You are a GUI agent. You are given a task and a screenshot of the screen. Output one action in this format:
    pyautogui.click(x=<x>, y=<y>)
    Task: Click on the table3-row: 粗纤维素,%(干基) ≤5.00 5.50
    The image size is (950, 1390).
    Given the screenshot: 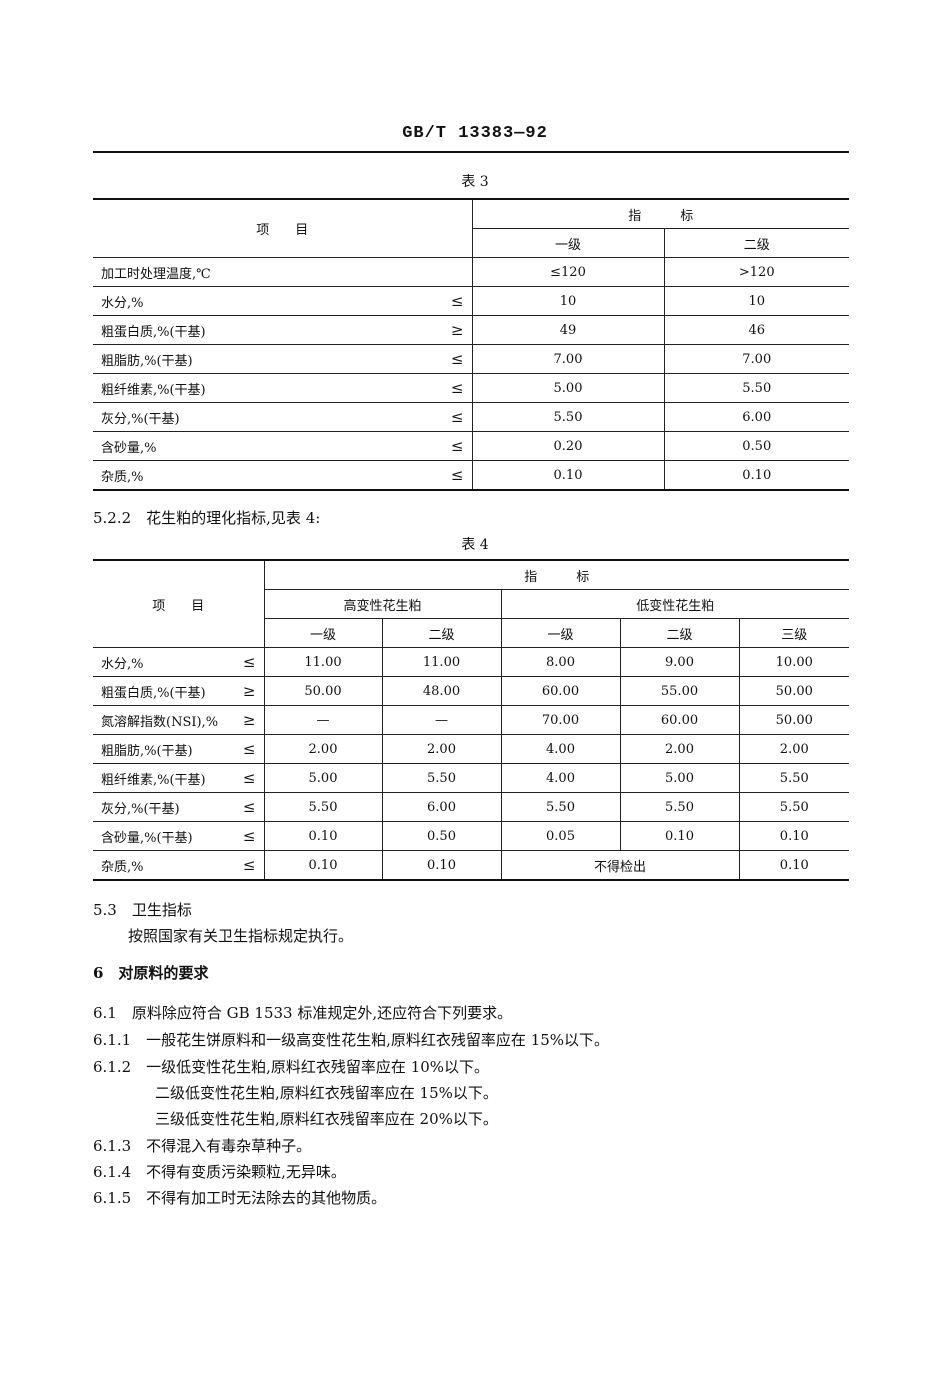 What is the action you would take?
    pyautogui.click(x=471, y=388)
    